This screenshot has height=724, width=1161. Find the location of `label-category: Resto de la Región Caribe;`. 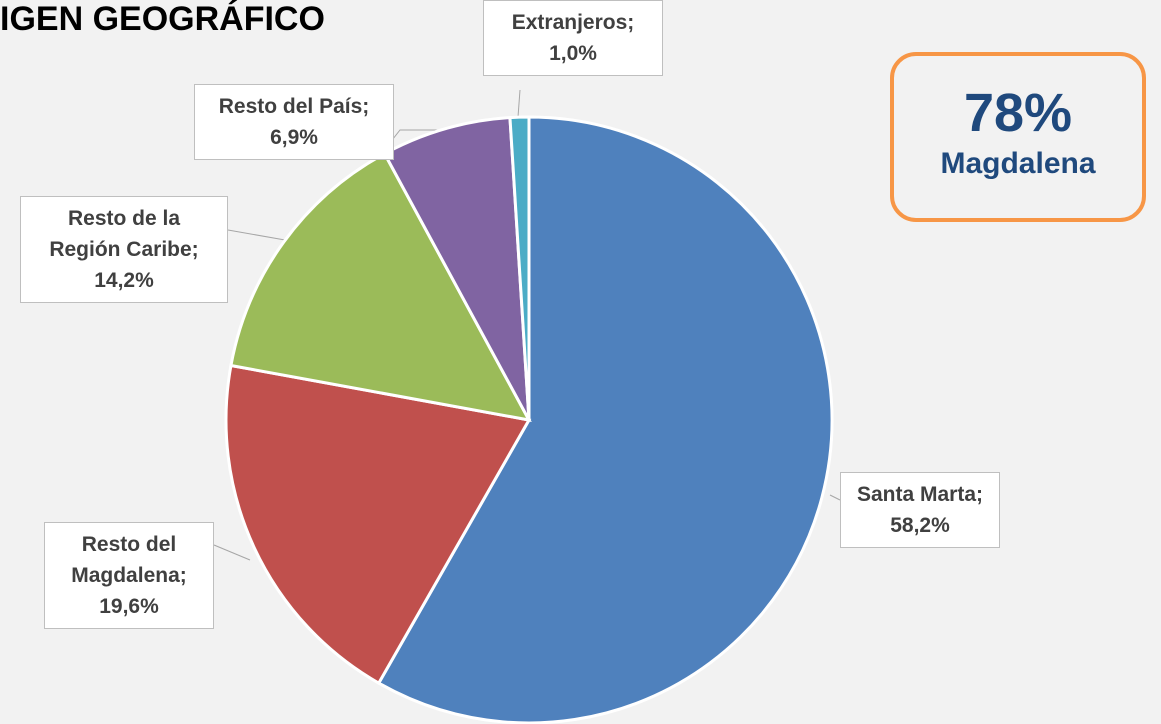

label-category: Resto de la Región Caribe; is located at coordinates (124, 234).